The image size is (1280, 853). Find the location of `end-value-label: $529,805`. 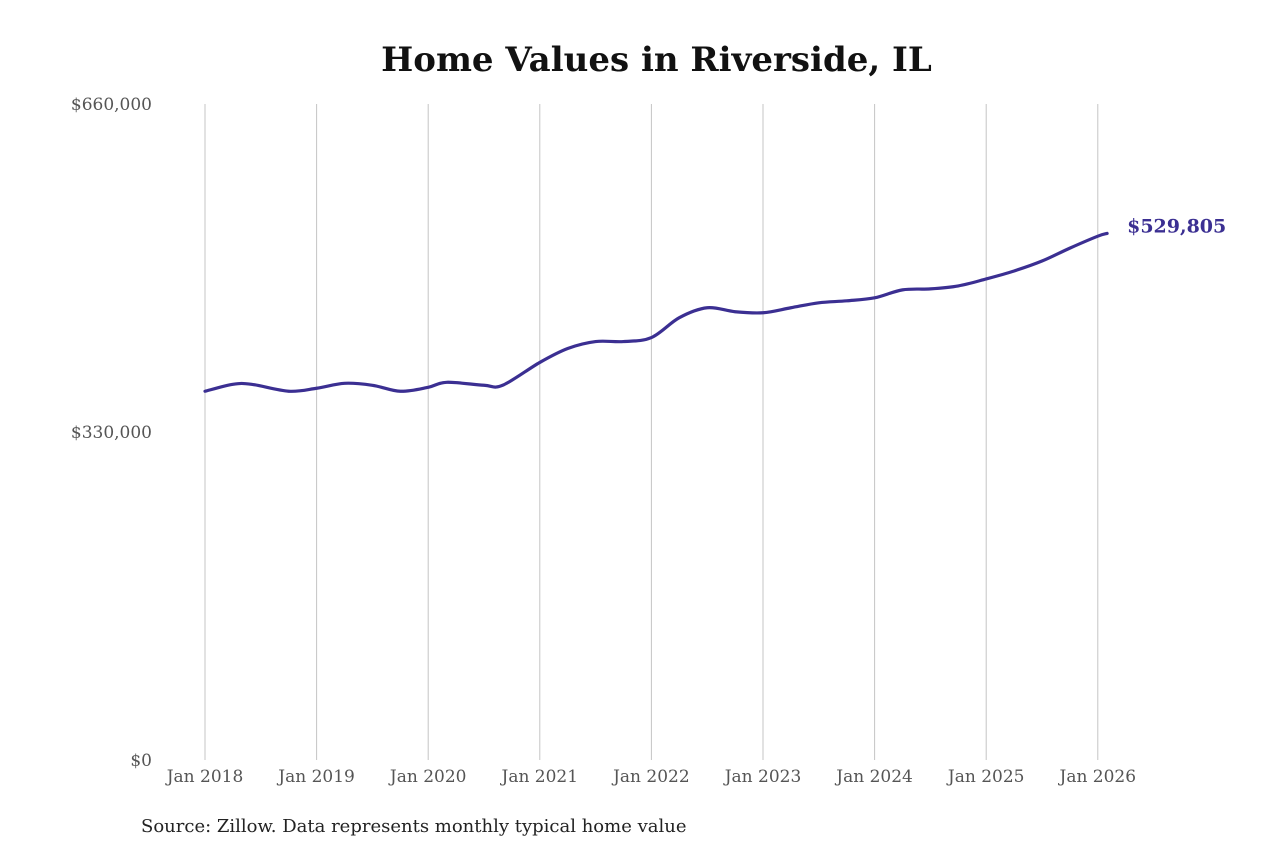

end-value-label: $529,805 is located at coordinates (1176, 226).